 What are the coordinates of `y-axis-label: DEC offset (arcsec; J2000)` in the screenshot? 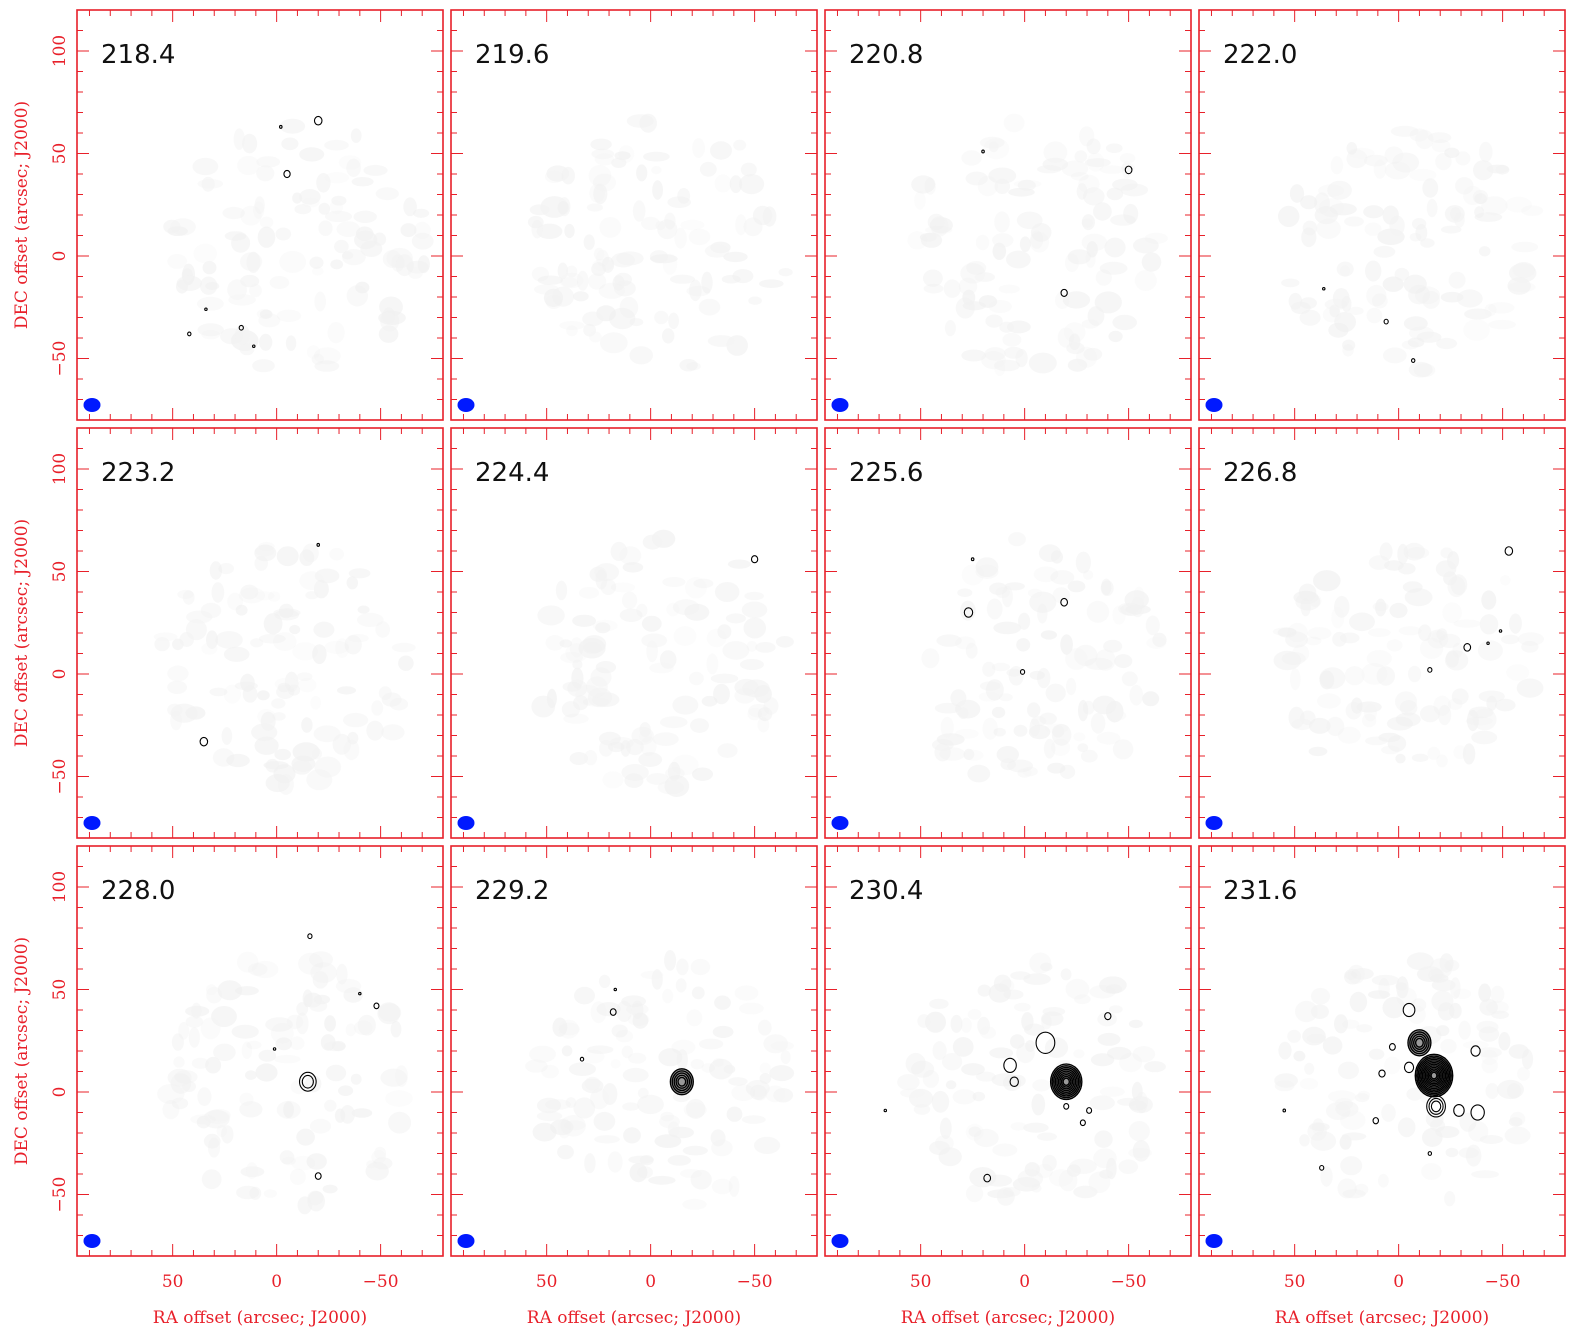 It's located at (22, 215).